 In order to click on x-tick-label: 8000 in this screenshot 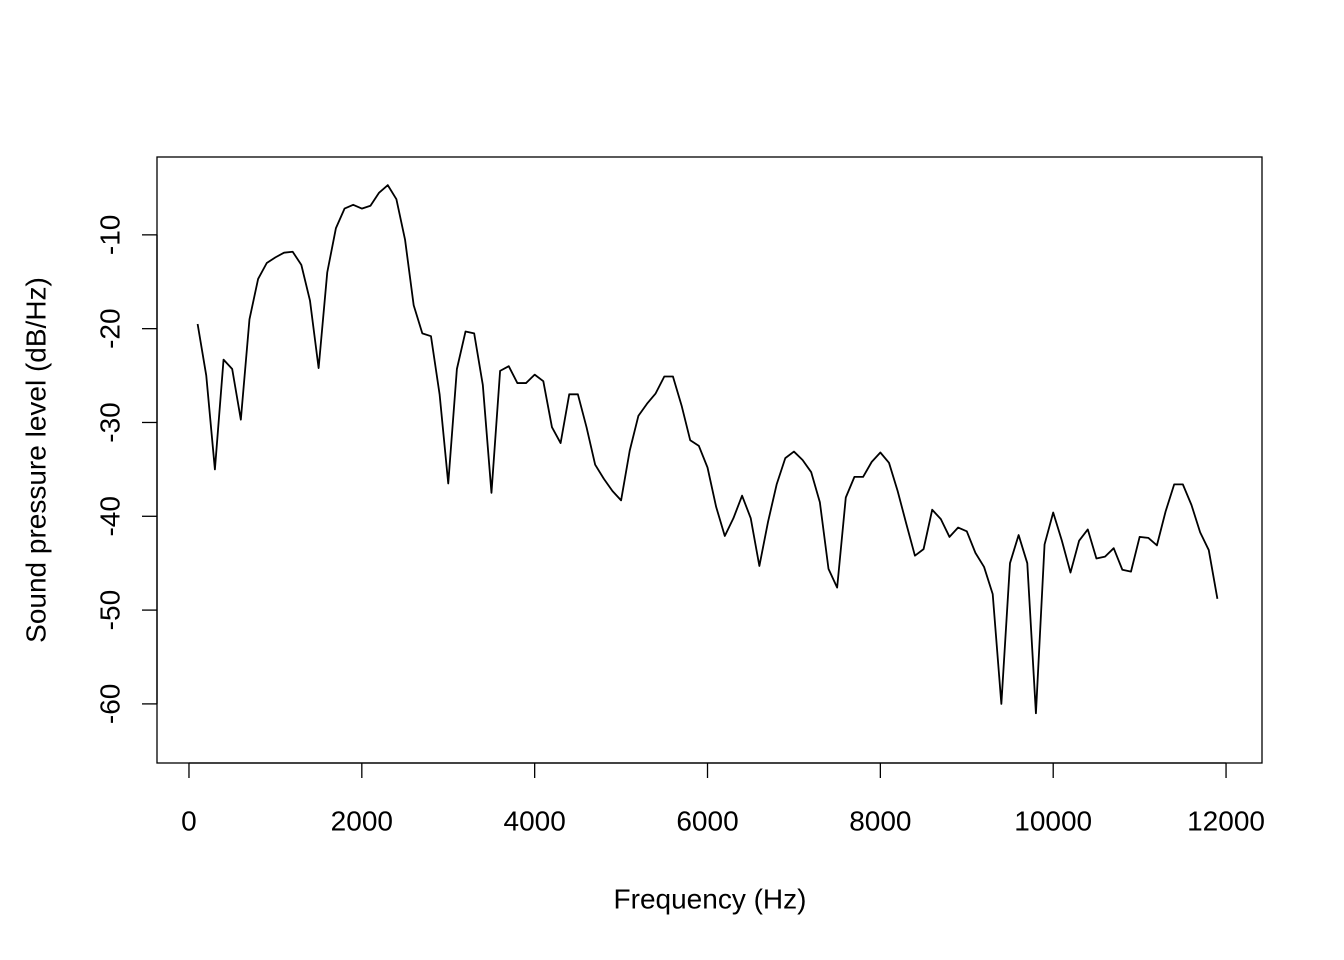, I will do `click(880, 820)`.